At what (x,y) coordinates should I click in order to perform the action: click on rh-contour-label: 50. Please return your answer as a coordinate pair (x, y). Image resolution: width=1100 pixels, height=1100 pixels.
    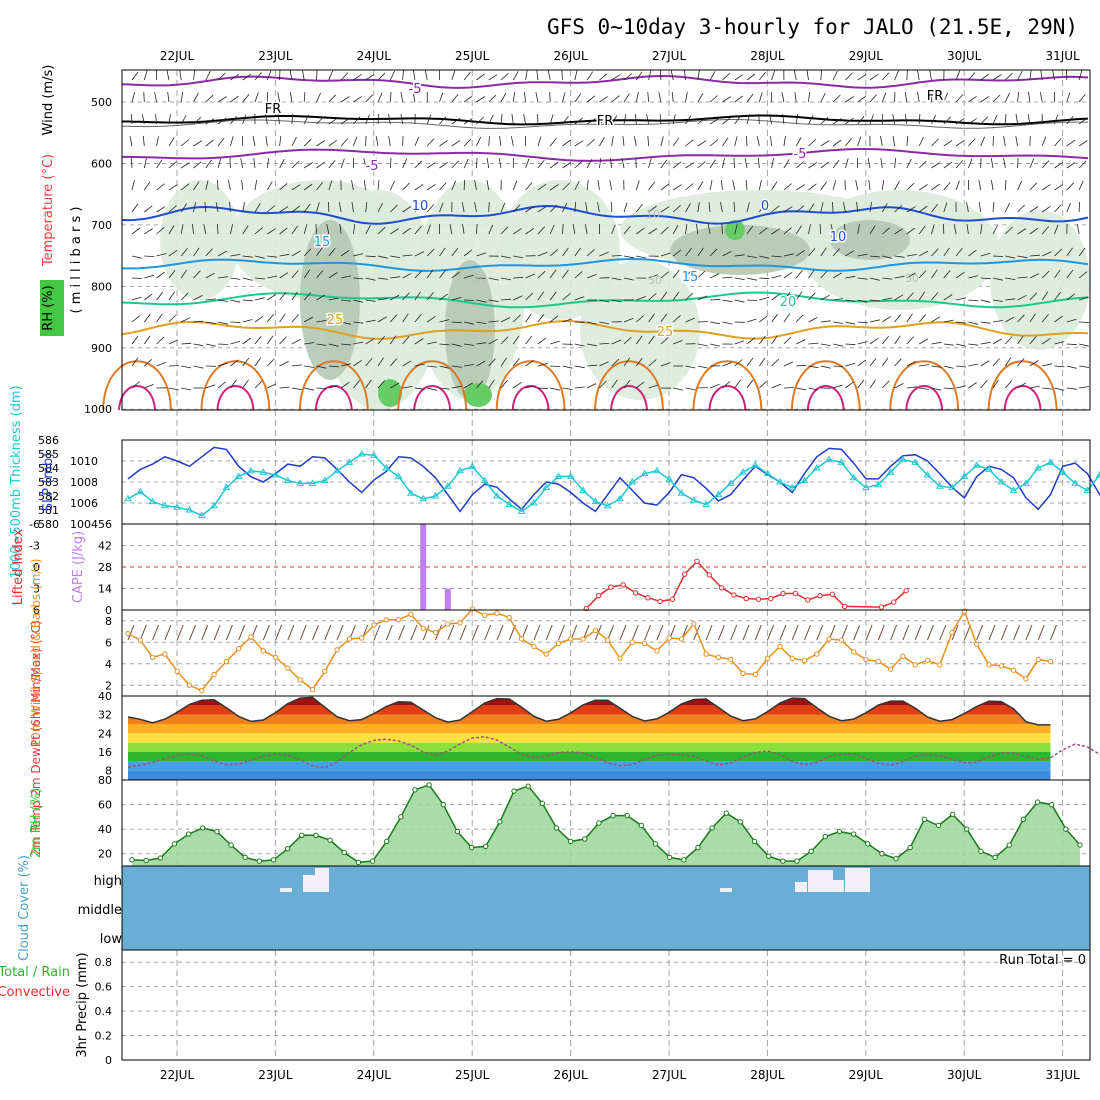
    Looking at the image, I should click on (480, 278).